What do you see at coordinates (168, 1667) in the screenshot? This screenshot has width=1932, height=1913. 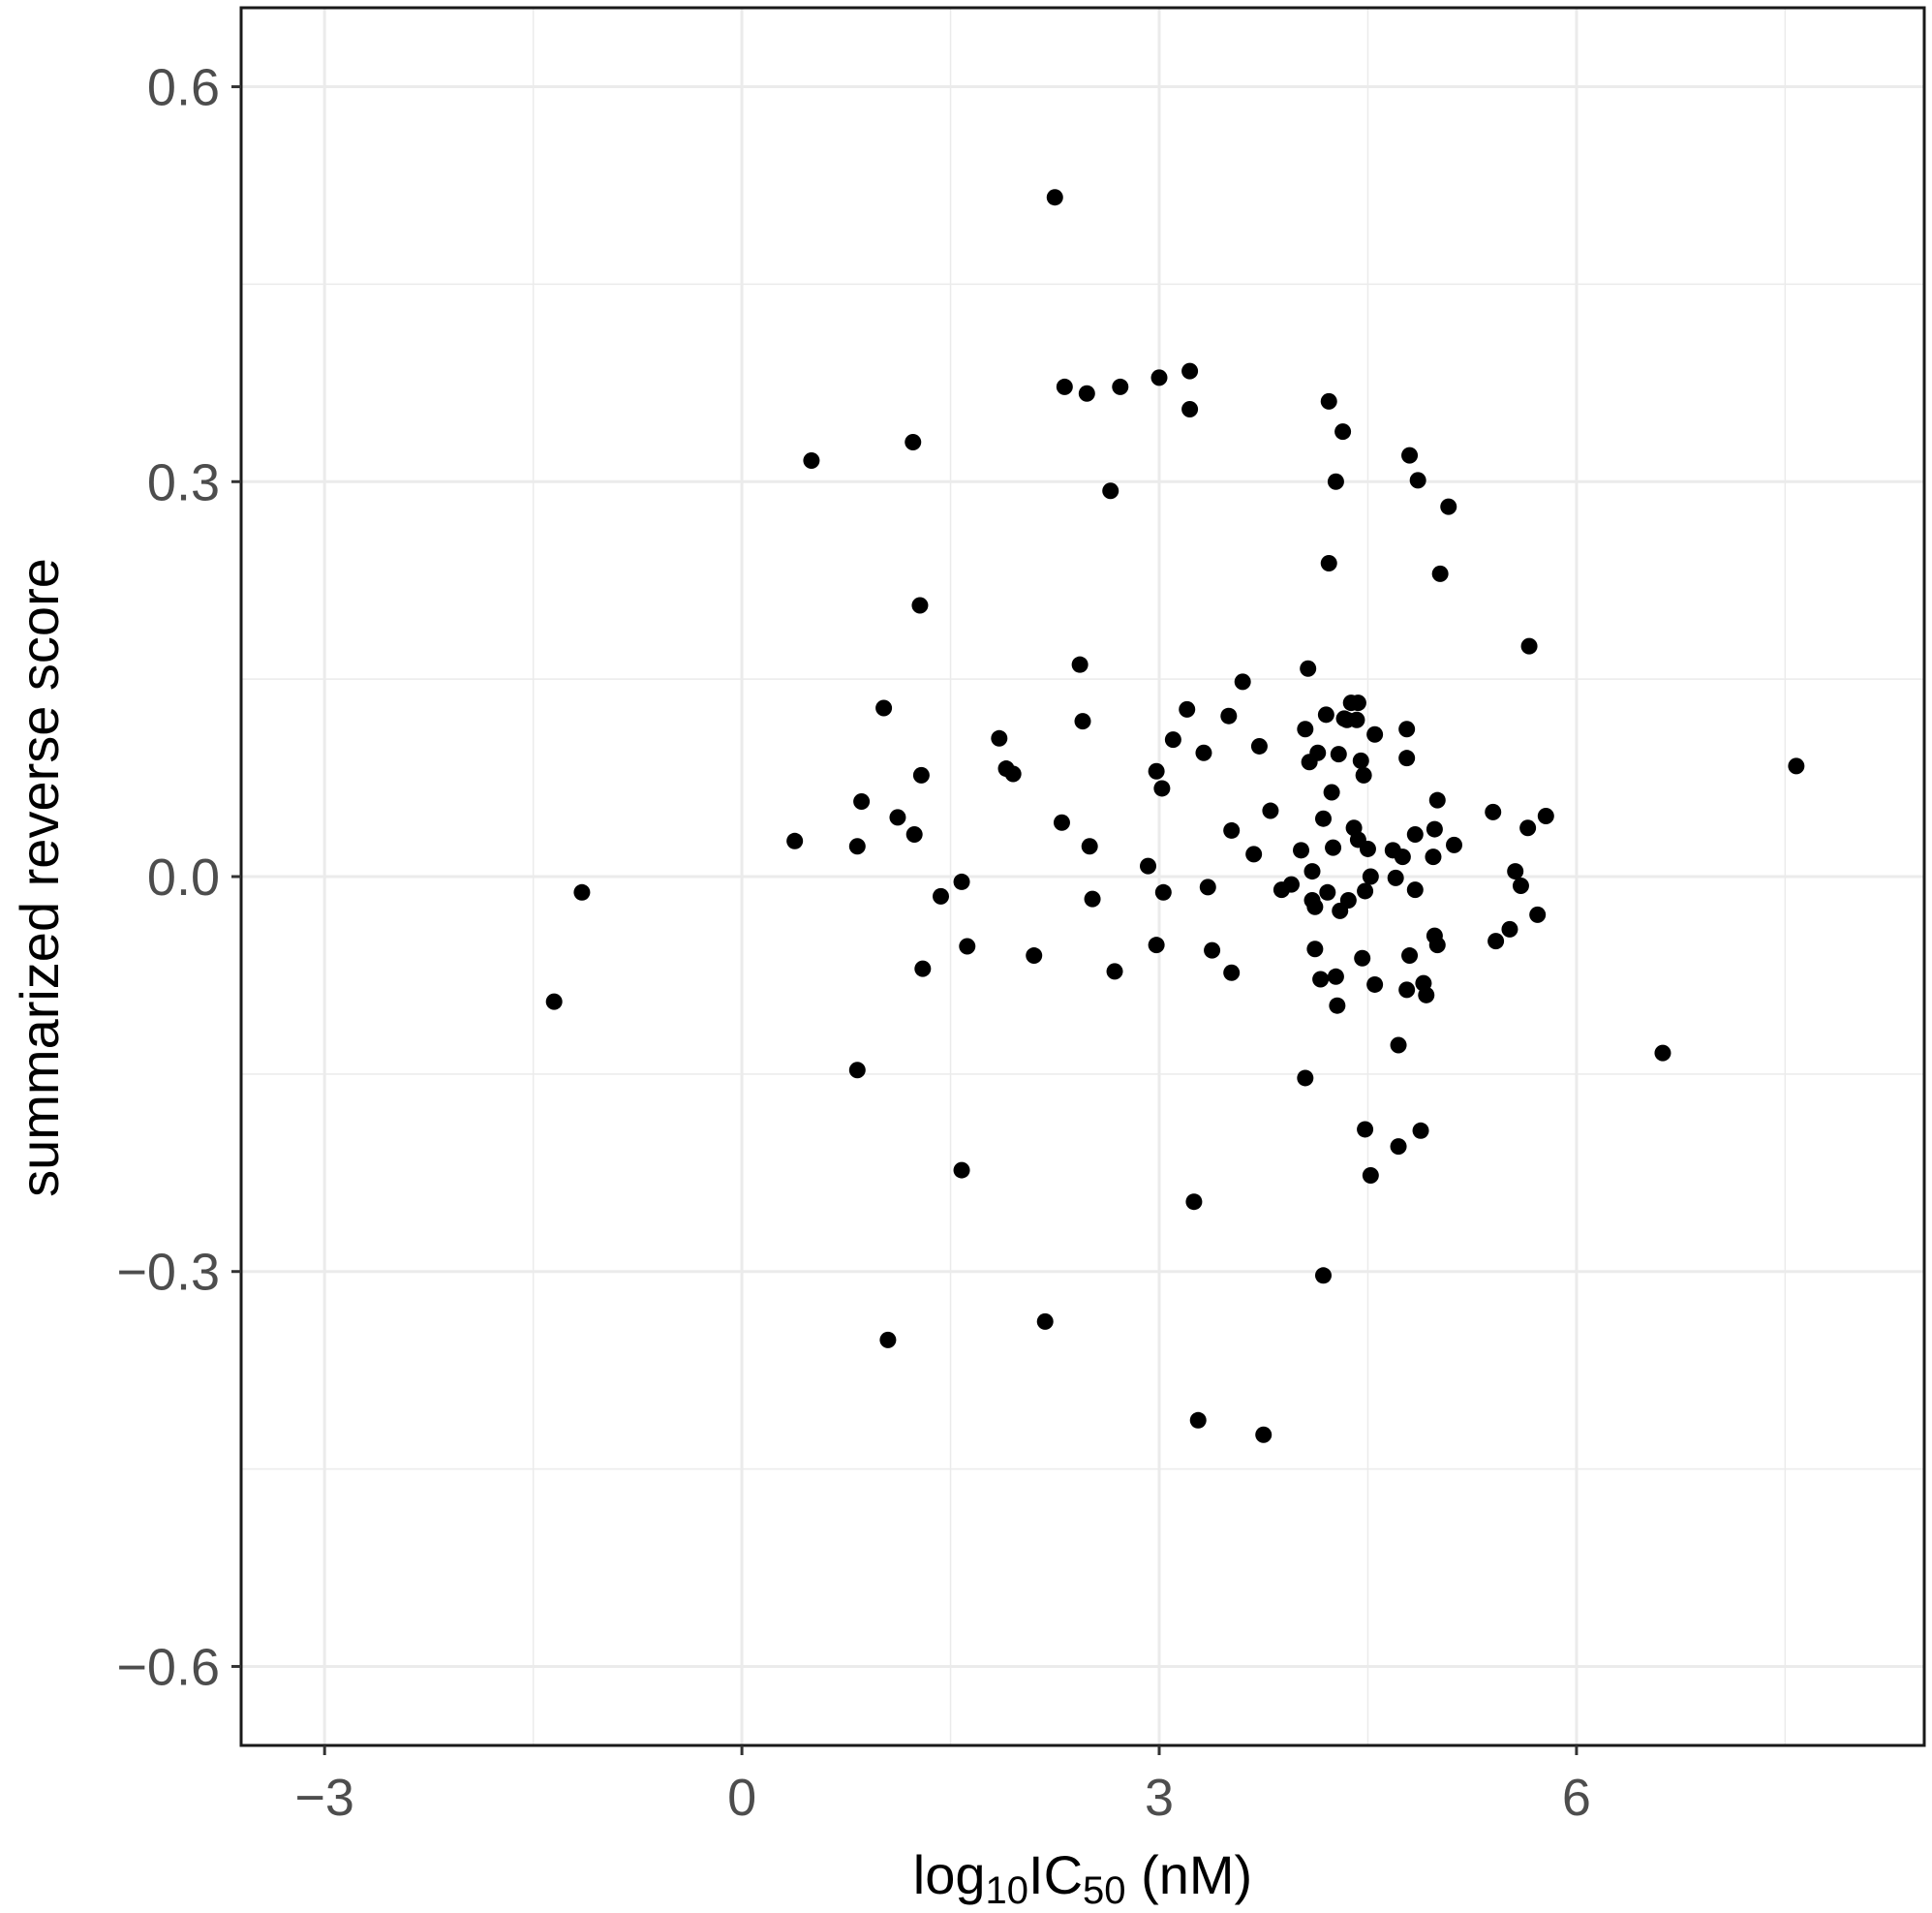 I see `y-tick-label: −0.6` at bounding box center [168, 1667].